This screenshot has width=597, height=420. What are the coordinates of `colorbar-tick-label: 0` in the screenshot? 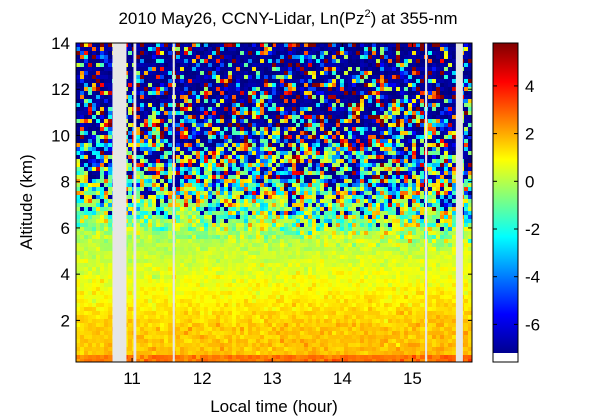 It's located at (529, 181).